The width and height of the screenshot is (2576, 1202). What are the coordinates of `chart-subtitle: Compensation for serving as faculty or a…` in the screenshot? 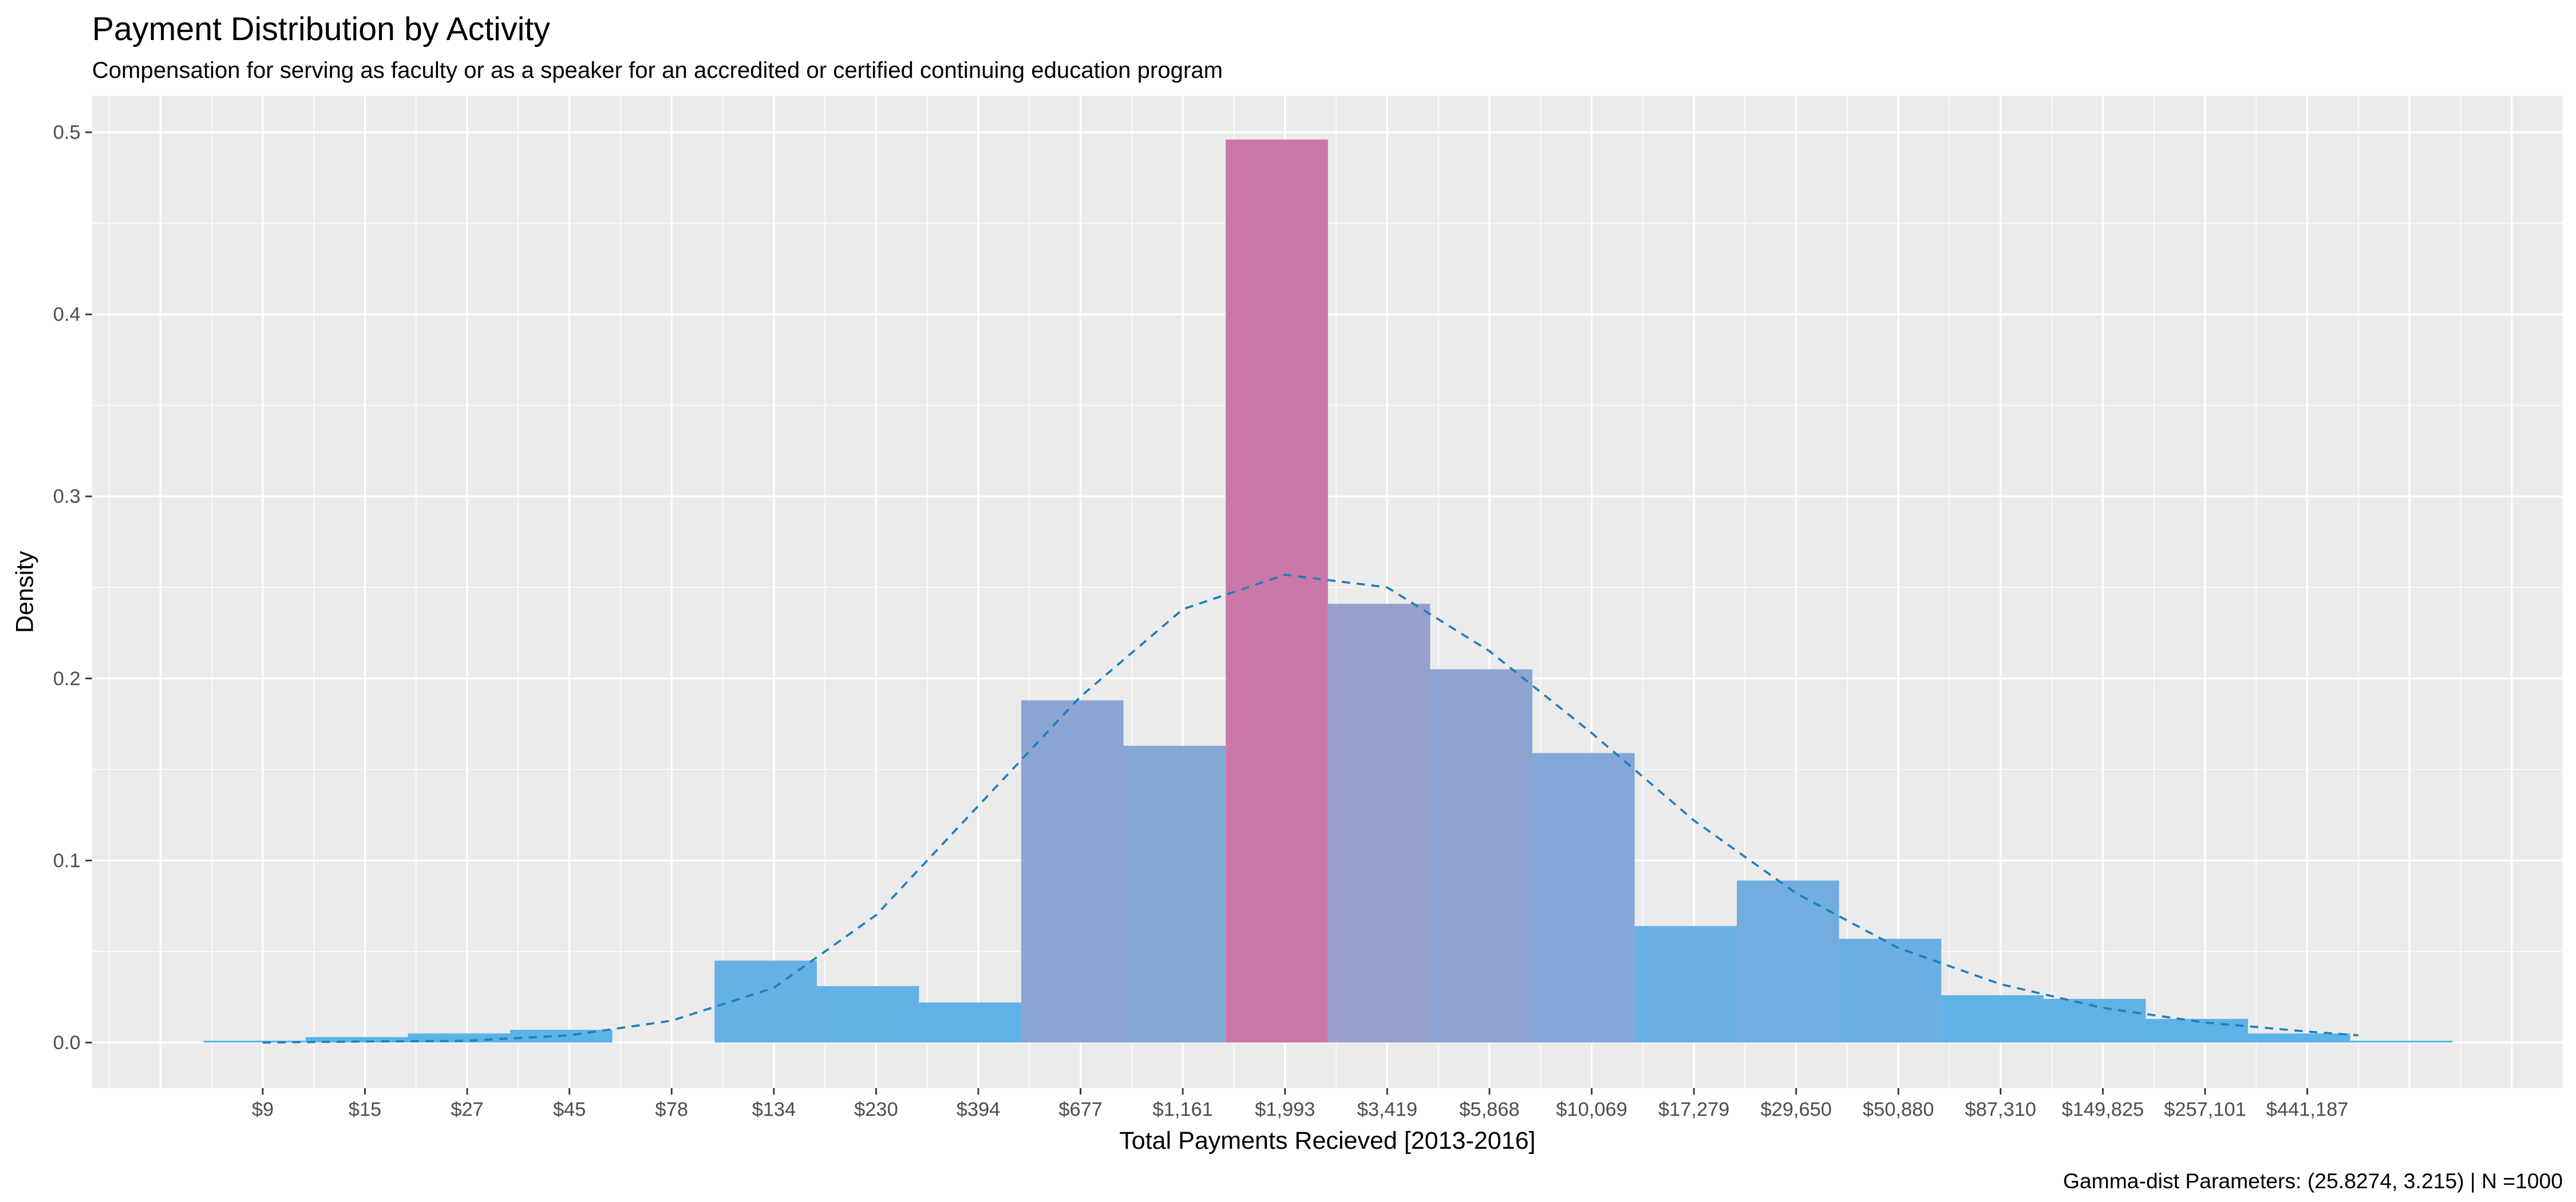 It's located at (657, 70).